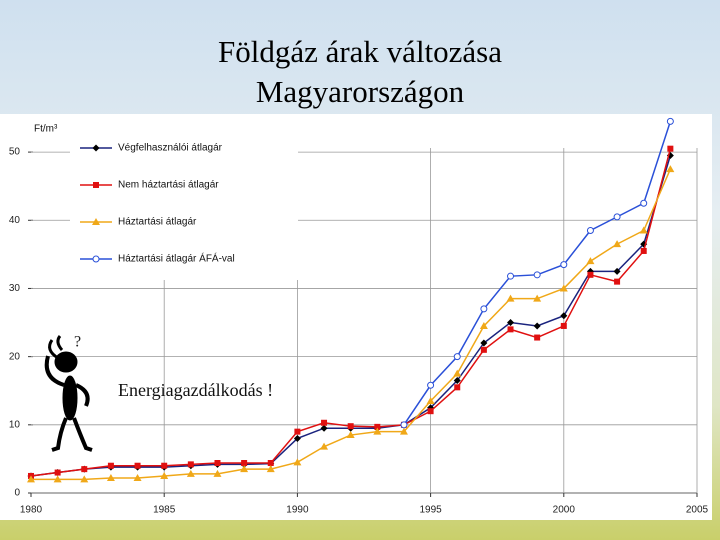 This screenshot has height=540, width=720. What do you see at coordinates (77, 342) in the screenshot?
I see `question-mark: ?` at bounding box center [77, 342].